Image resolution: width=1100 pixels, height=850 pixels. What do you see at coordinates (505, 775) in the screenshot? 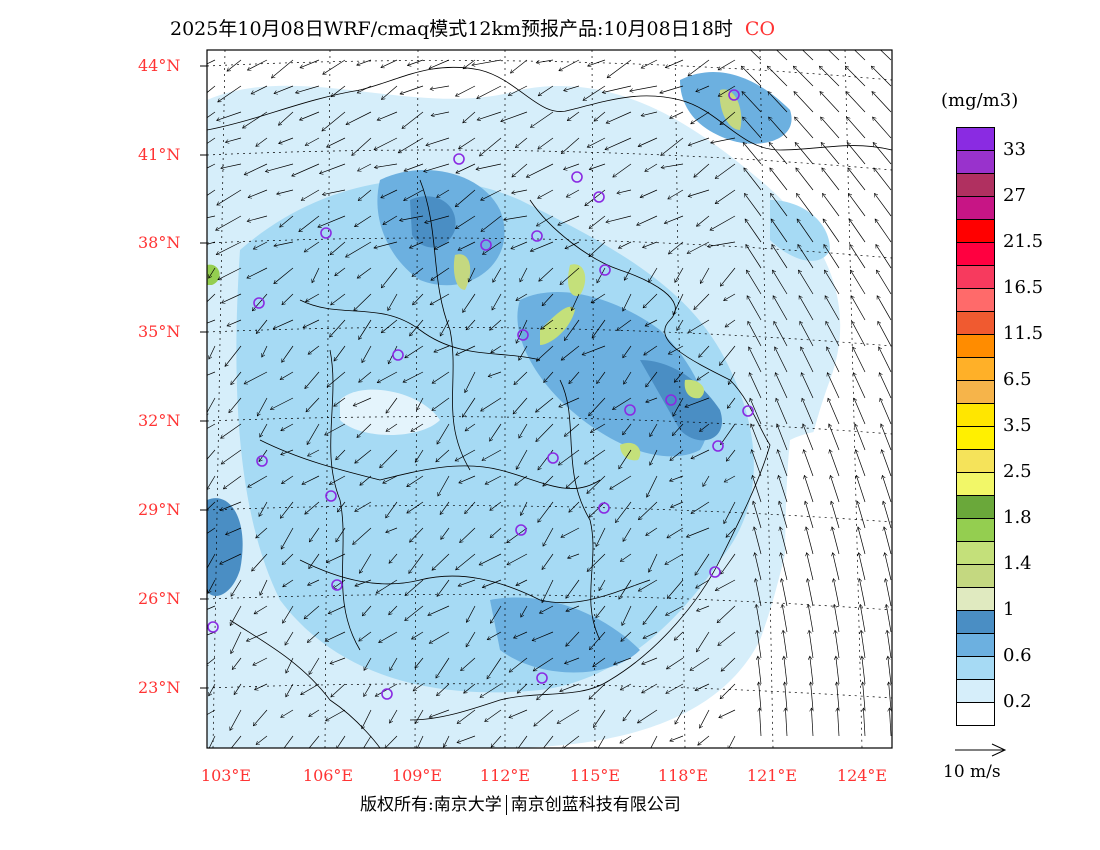
I see `lon-label: 112°E` at bounding box center [505, 775].